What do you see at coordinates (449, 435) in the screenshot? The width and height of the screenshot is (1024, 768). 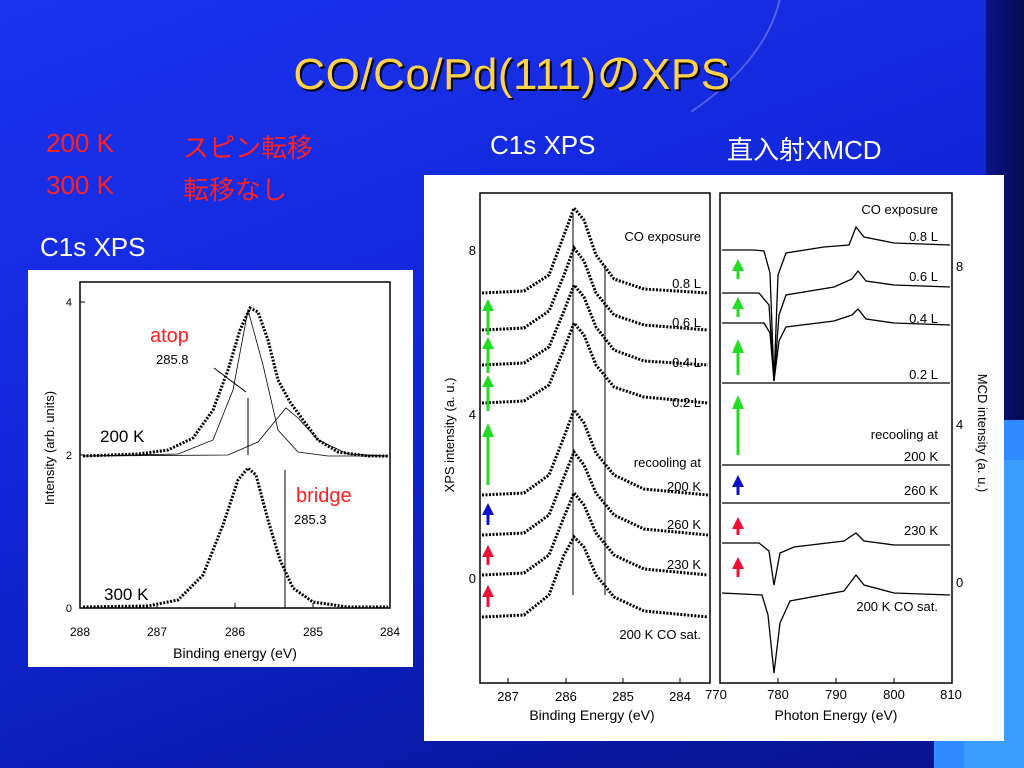 I see `xps-ylabel: XPS intensity (a. u.)` at bounding box center [449, 435].